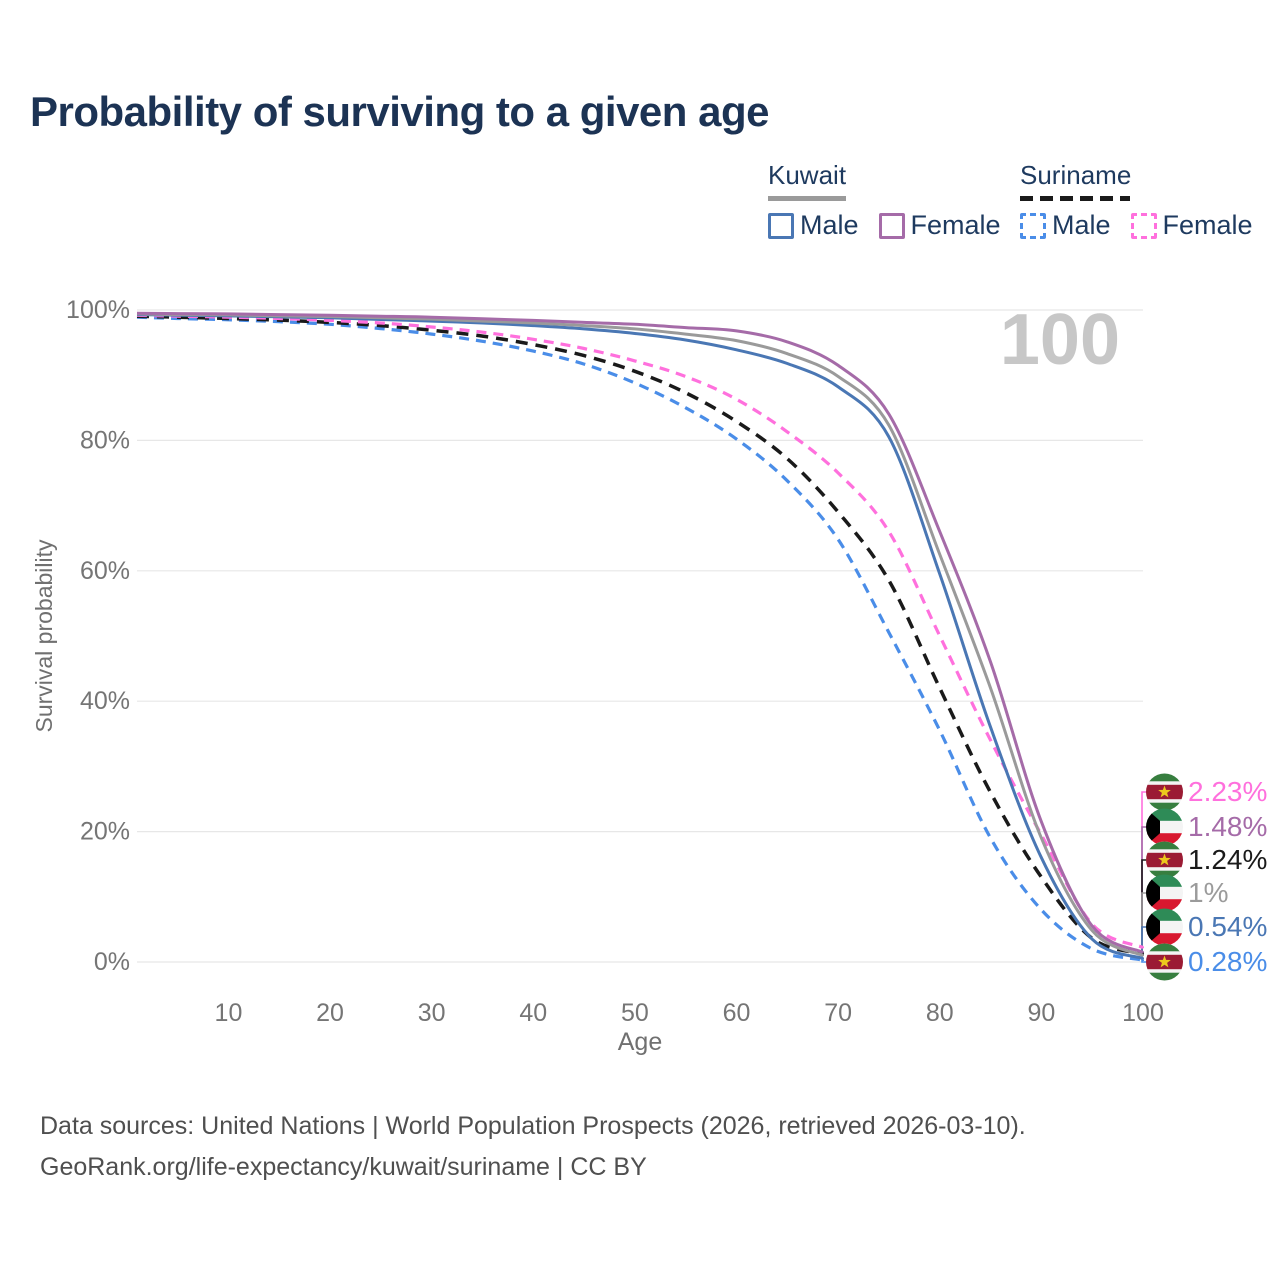 The height and width of the screenshot is (1280, 1280). What do you see at coordinates (1227, 826) in the screenshot?
I see `end-label-kuwait-female: 1.48%` at bounding box center [1227, 826].